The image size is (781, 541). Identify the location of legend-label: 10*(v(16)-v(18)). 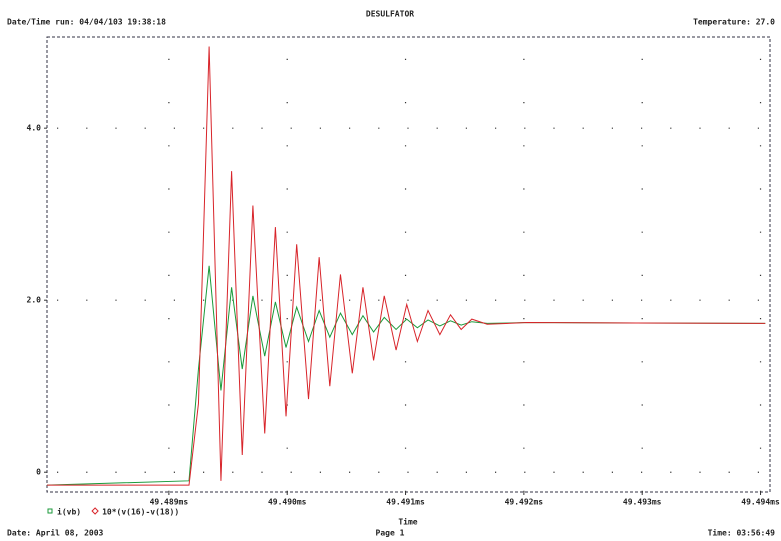
(140, 512).